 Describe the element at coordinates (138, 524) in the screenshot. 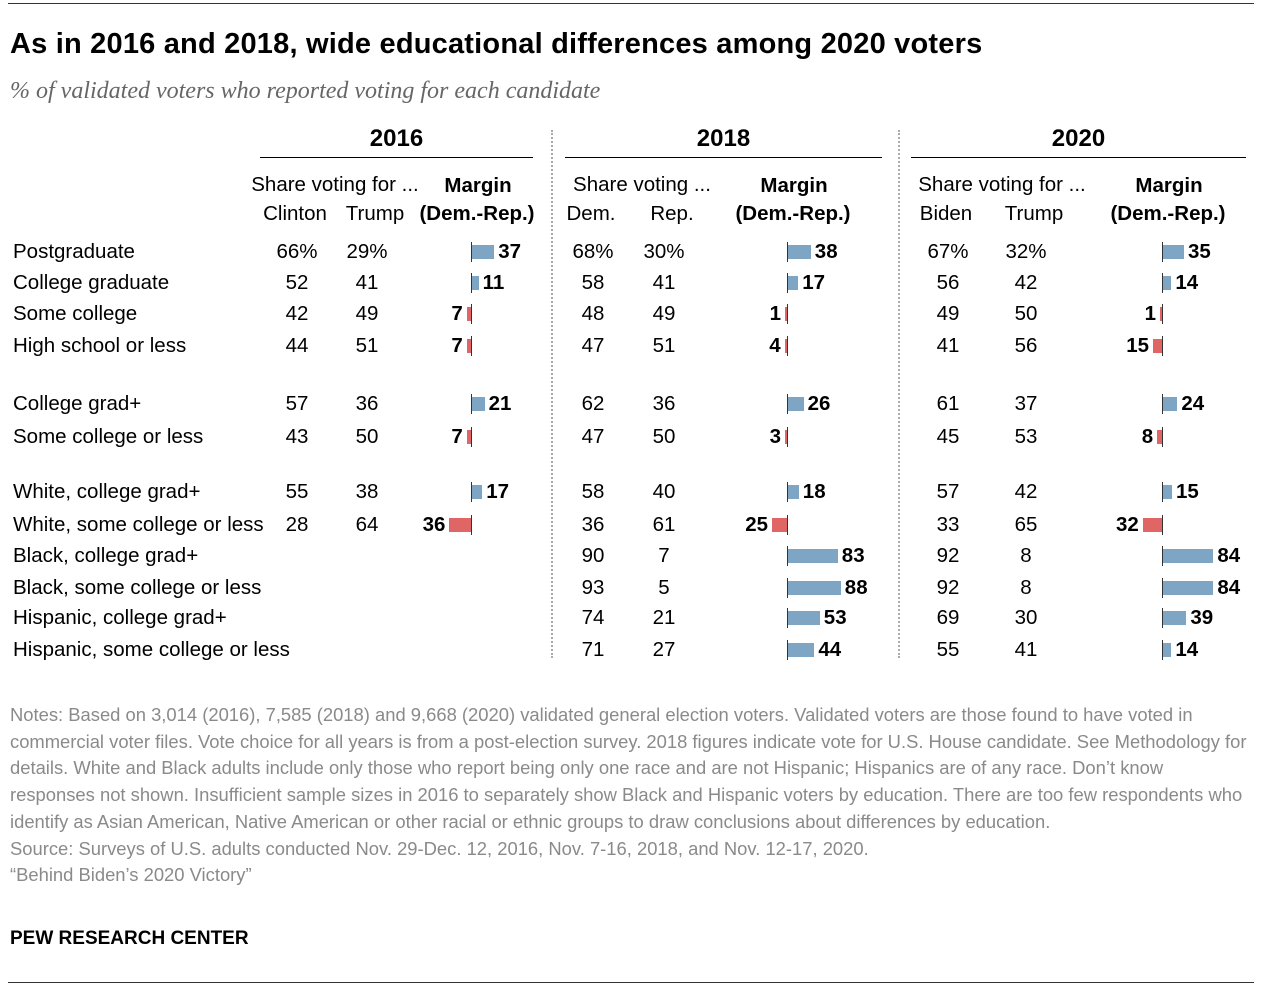

I see `row-label: White, some college or less` at that location.